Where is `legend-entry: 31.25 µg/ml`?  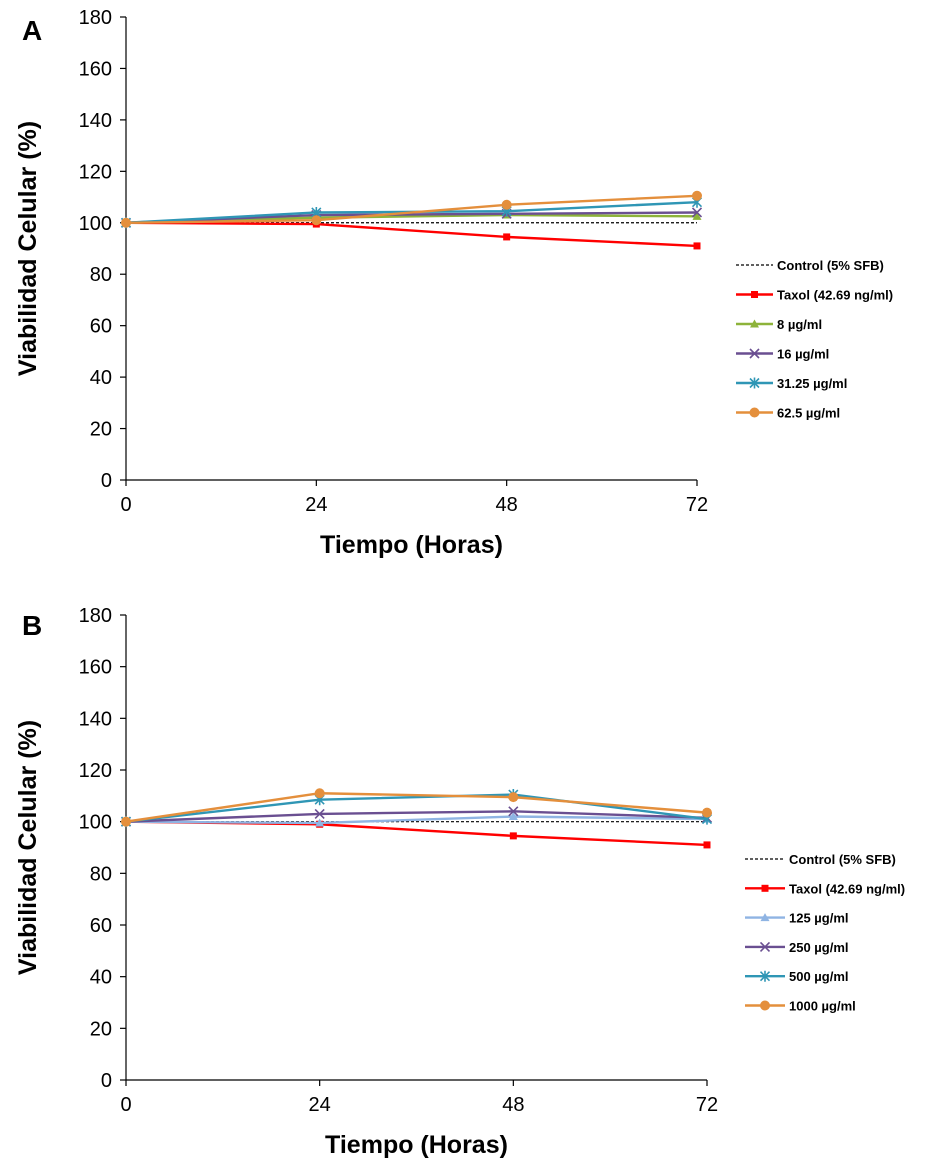 legend-entry: 31.25 µg/ml is located at coordinates (791, 383).